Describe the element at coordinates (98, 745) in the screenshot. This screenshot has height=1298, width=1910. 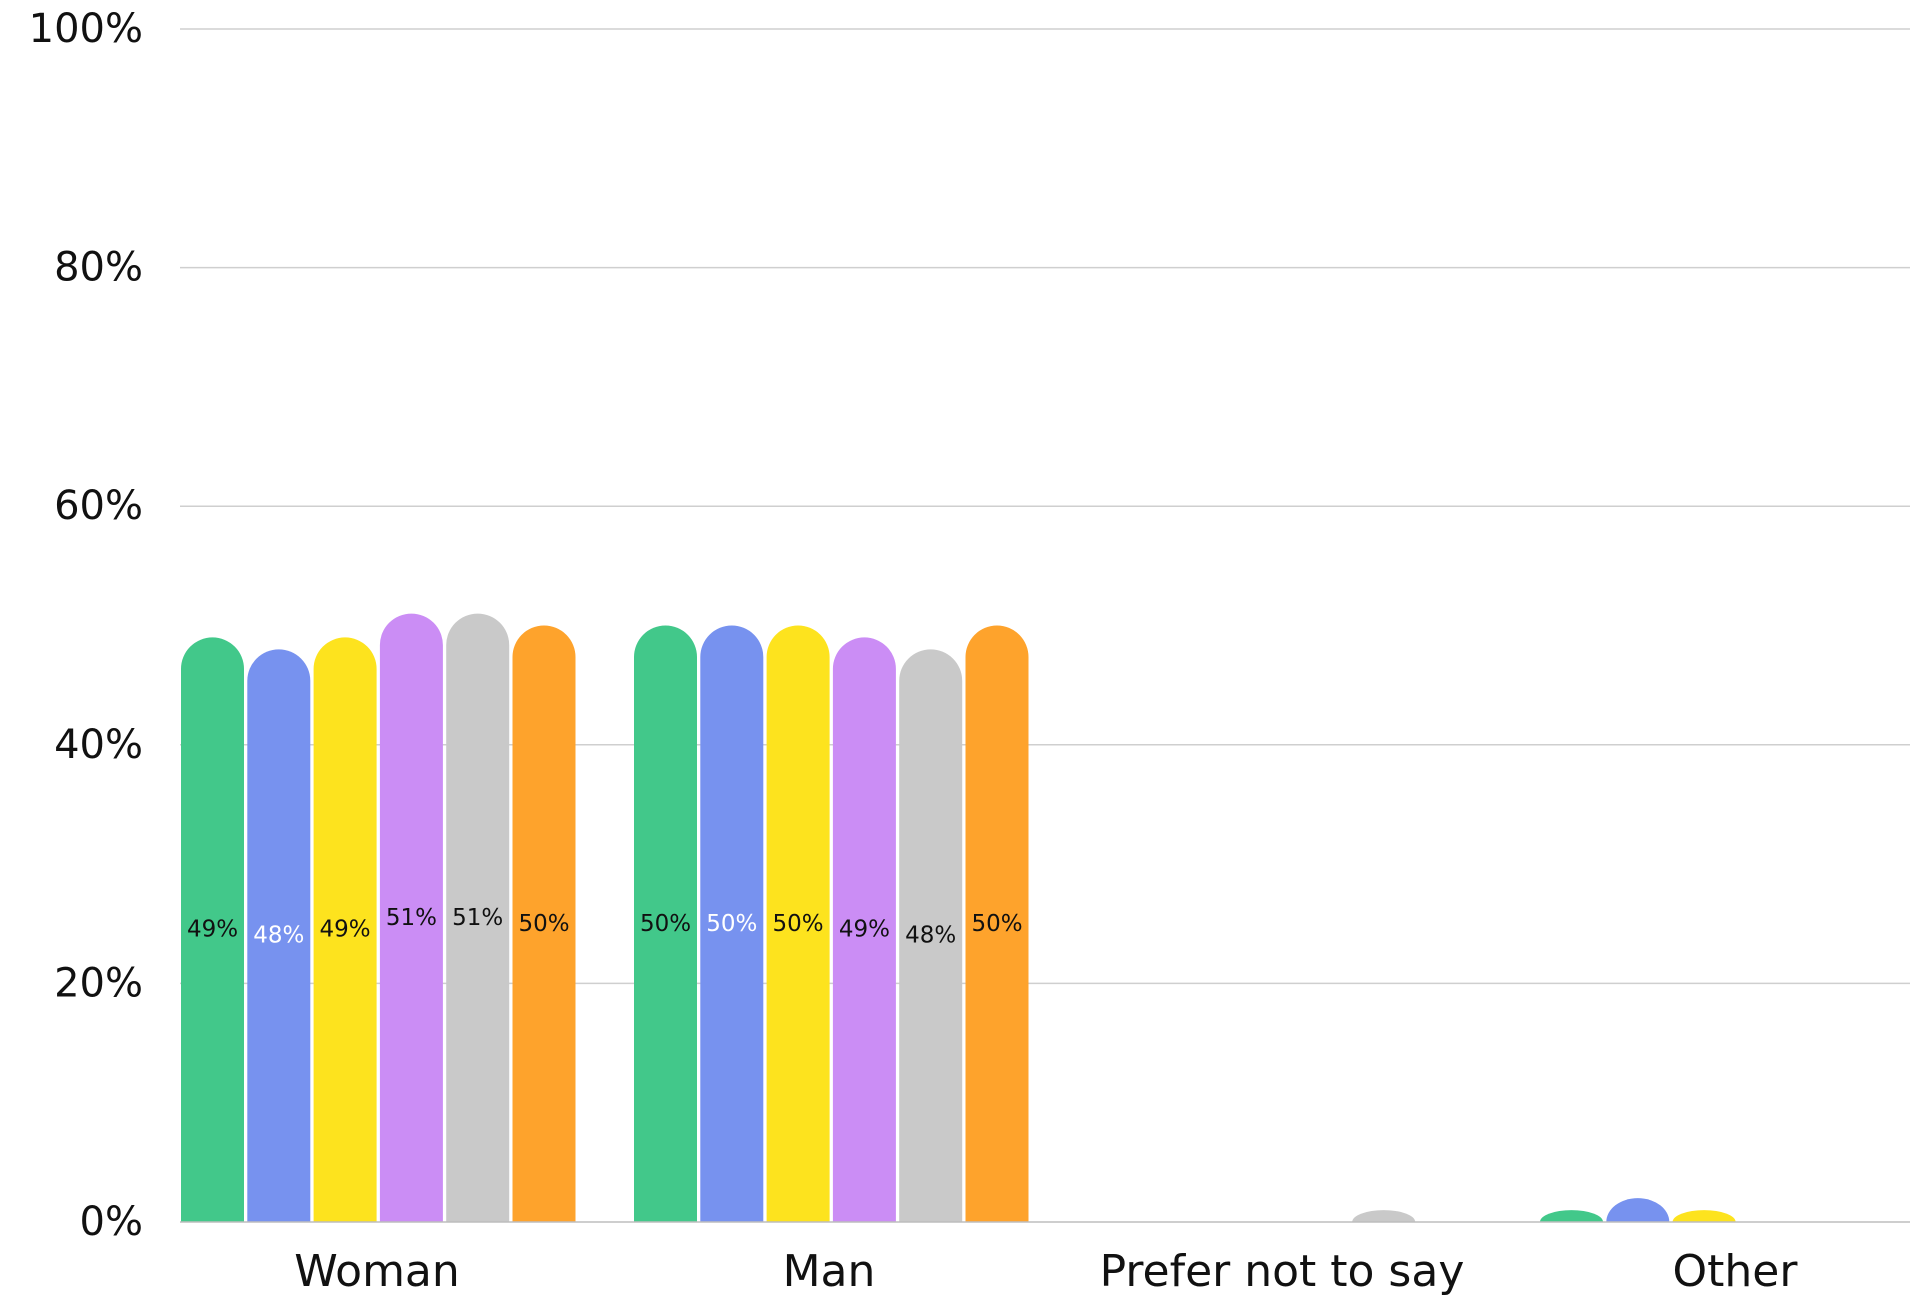
I see `y-tick-label: 40%` at that location.